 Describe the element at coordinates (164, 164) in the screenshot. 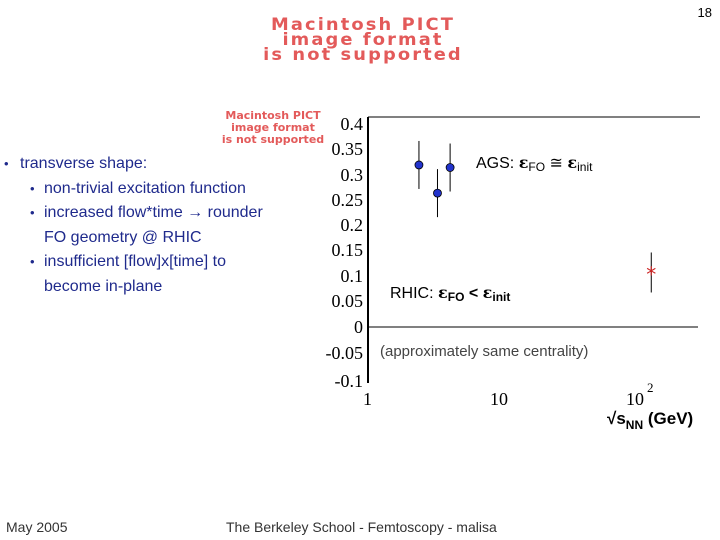

I see `bullet-main: transverse shape:` at that location.